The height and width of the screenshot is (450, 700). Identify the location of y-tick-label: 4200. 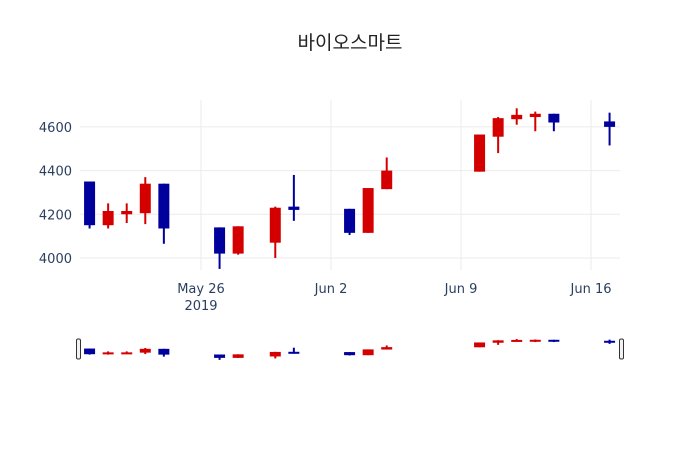
(55, 215).